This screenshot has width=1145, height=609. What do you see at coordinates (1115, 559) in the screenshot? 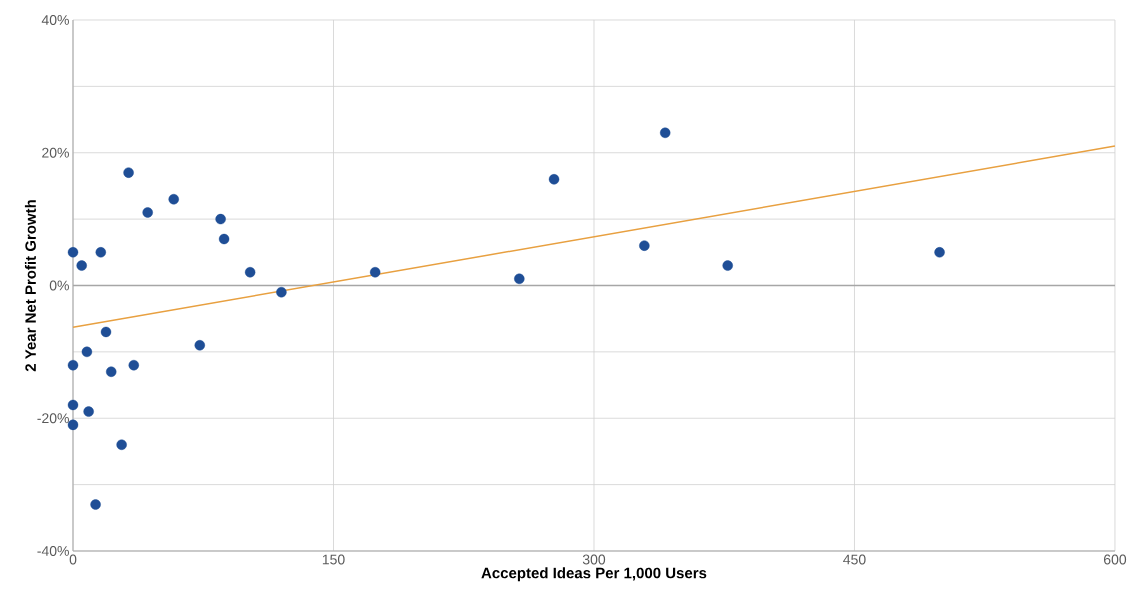
I see `x-tick-label: 600` at bounding box center [1115, 559].